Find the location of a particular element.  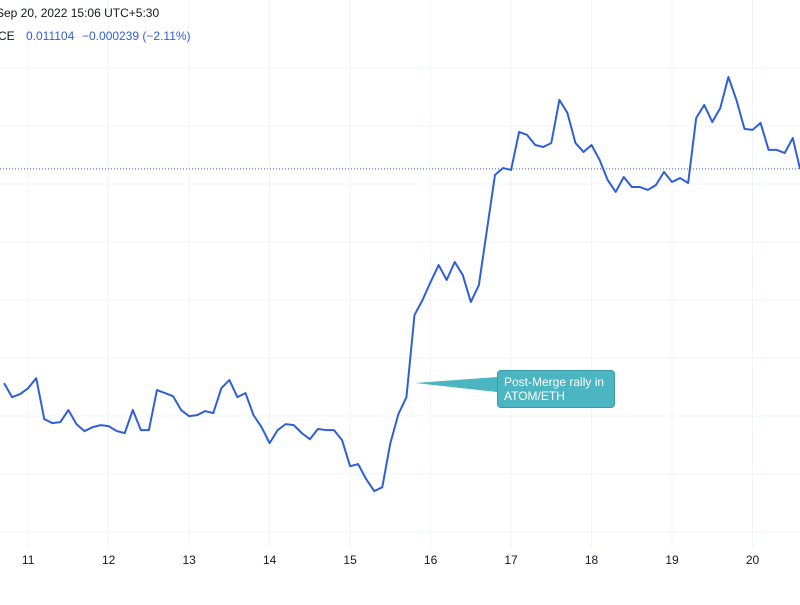

x-tick-label: 18 is located at coordinates (592, 560).